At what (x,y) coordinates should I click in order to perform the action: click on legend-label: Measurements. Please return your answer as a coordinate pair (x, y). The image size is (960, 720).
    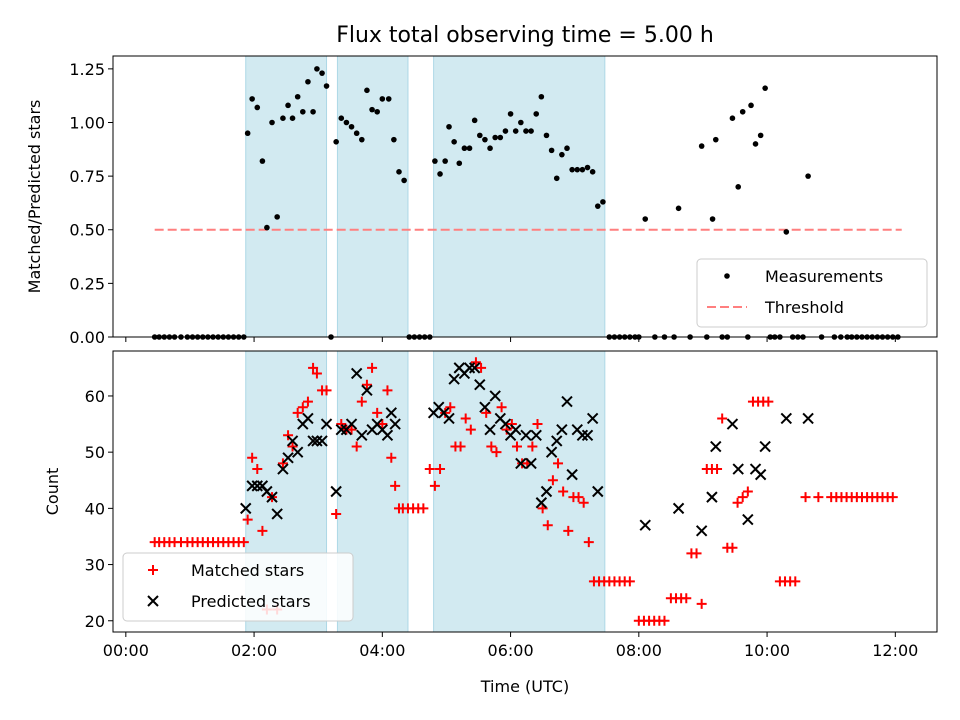
    Looking at the image, I should click on (824, 276).